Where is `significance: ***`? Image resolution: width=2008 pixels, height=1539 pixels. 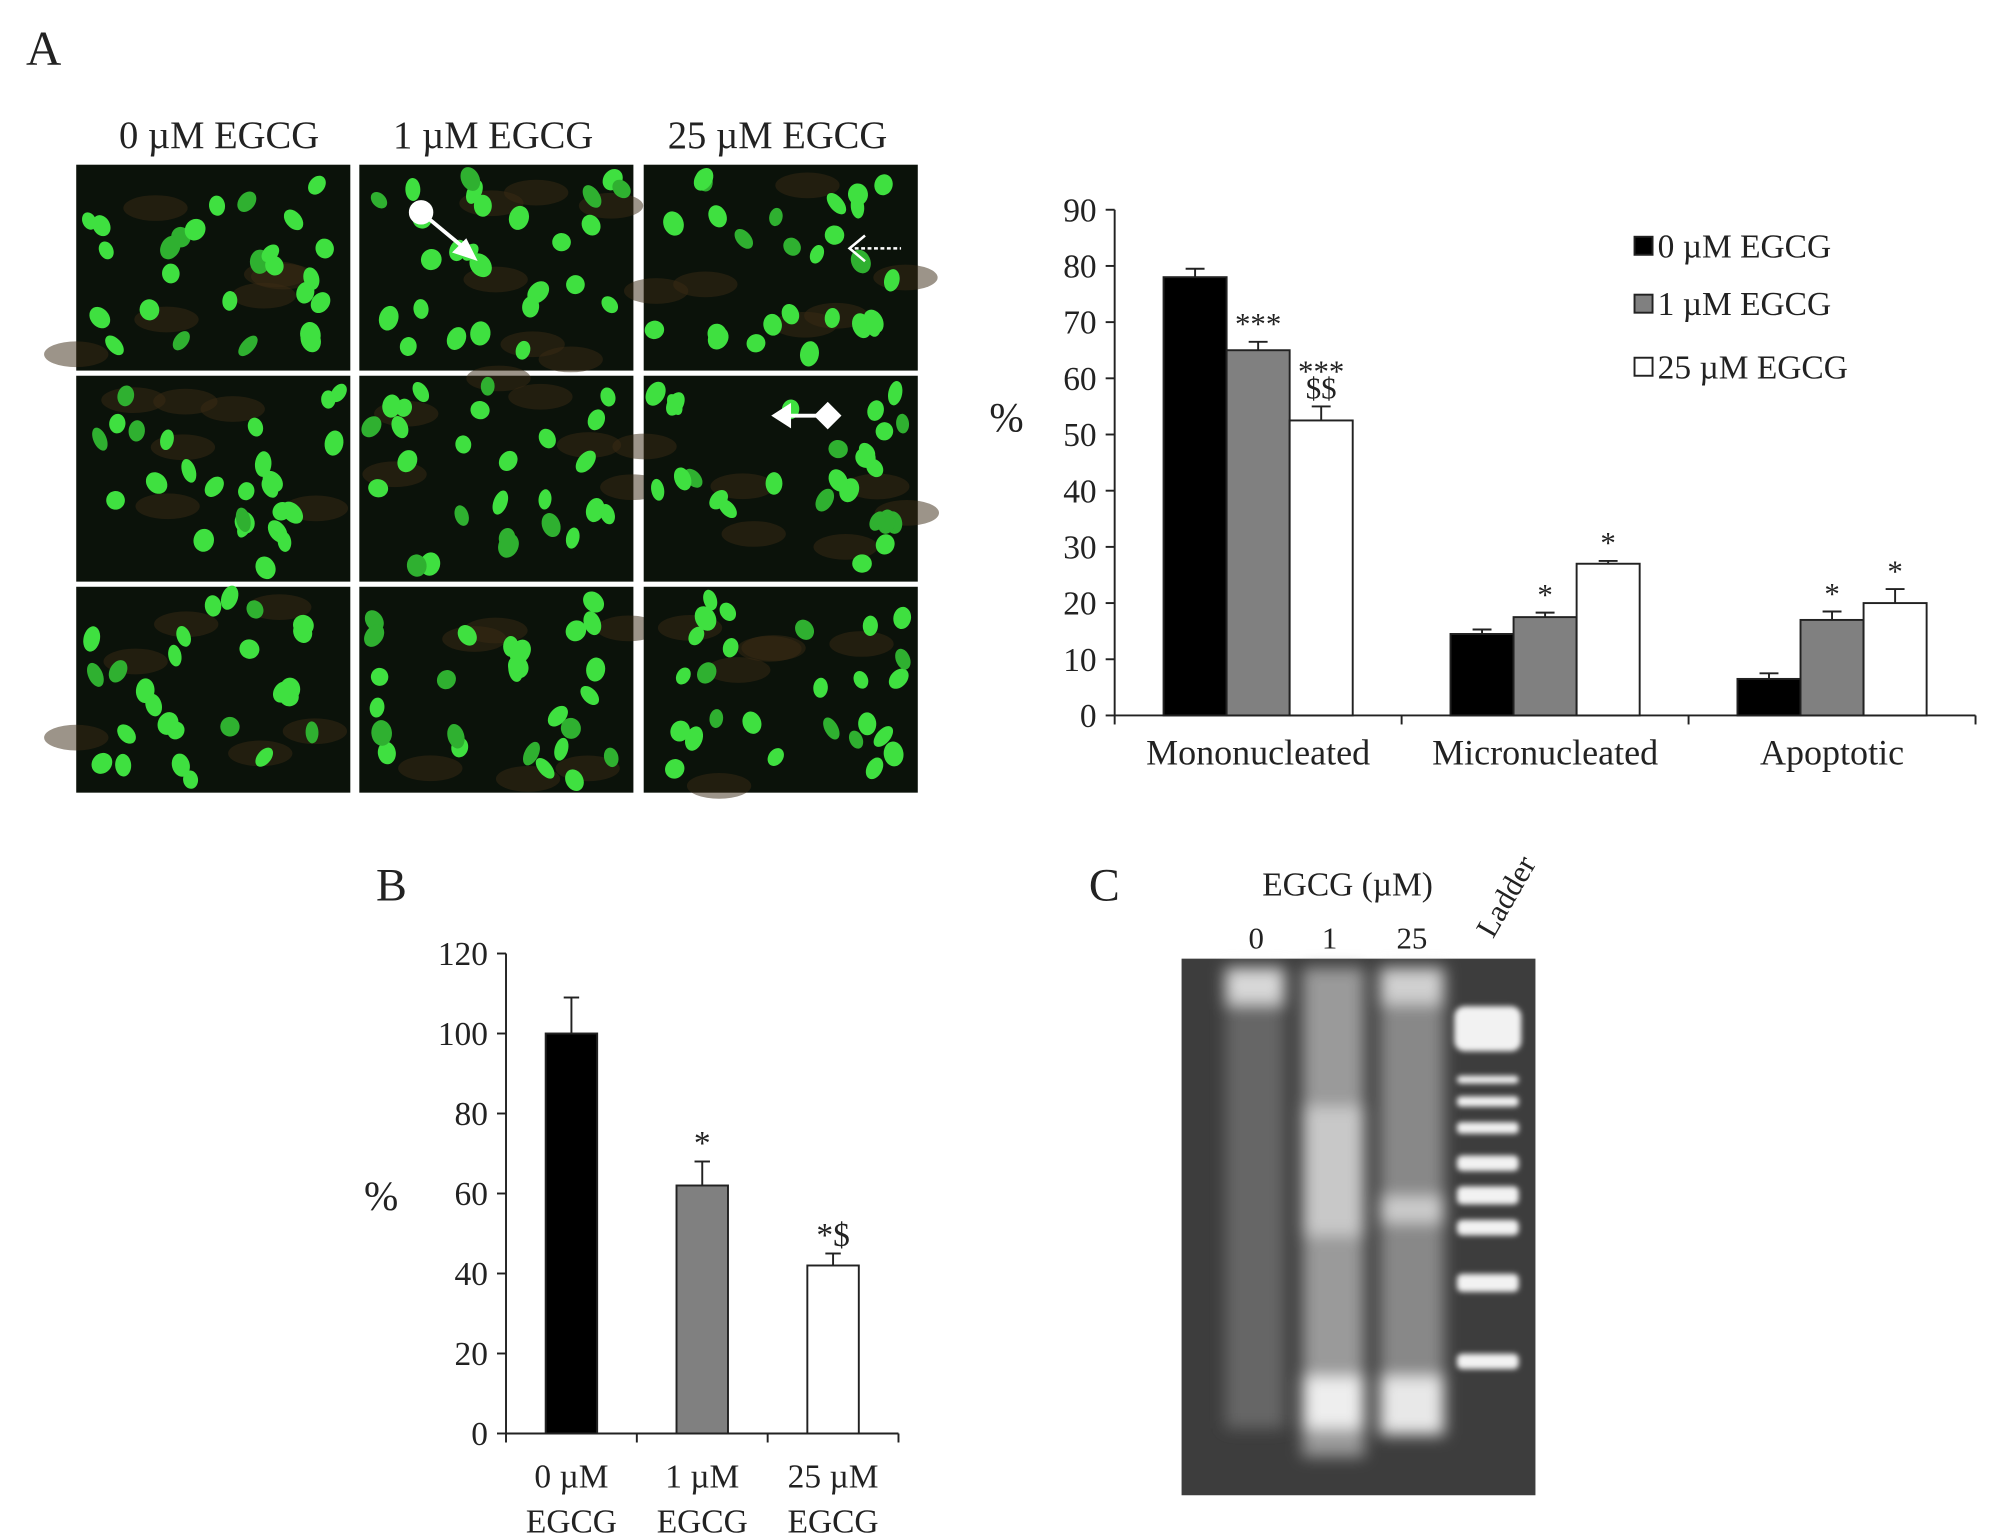
significance: *** is located at coordinates (1258, 323).